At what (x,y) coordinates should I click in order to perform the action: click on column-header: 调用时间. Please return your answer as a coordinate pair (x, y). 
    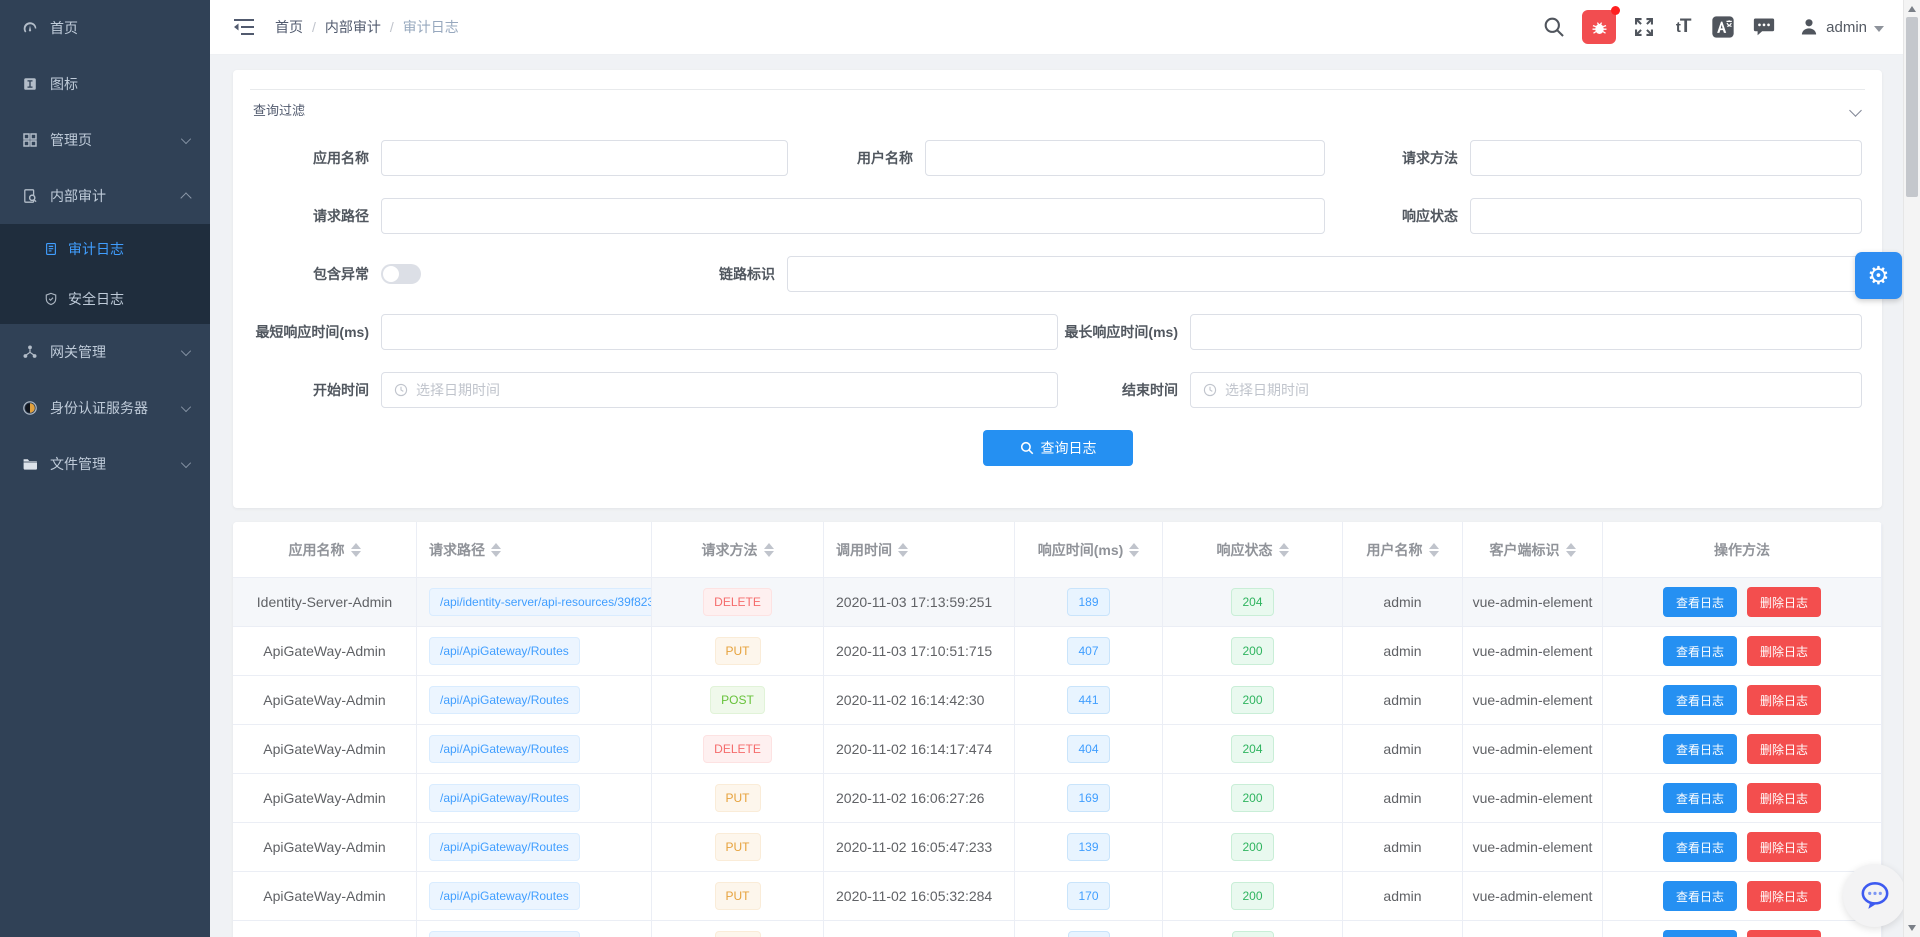
    Looking at the image, I should click on (919, 550).